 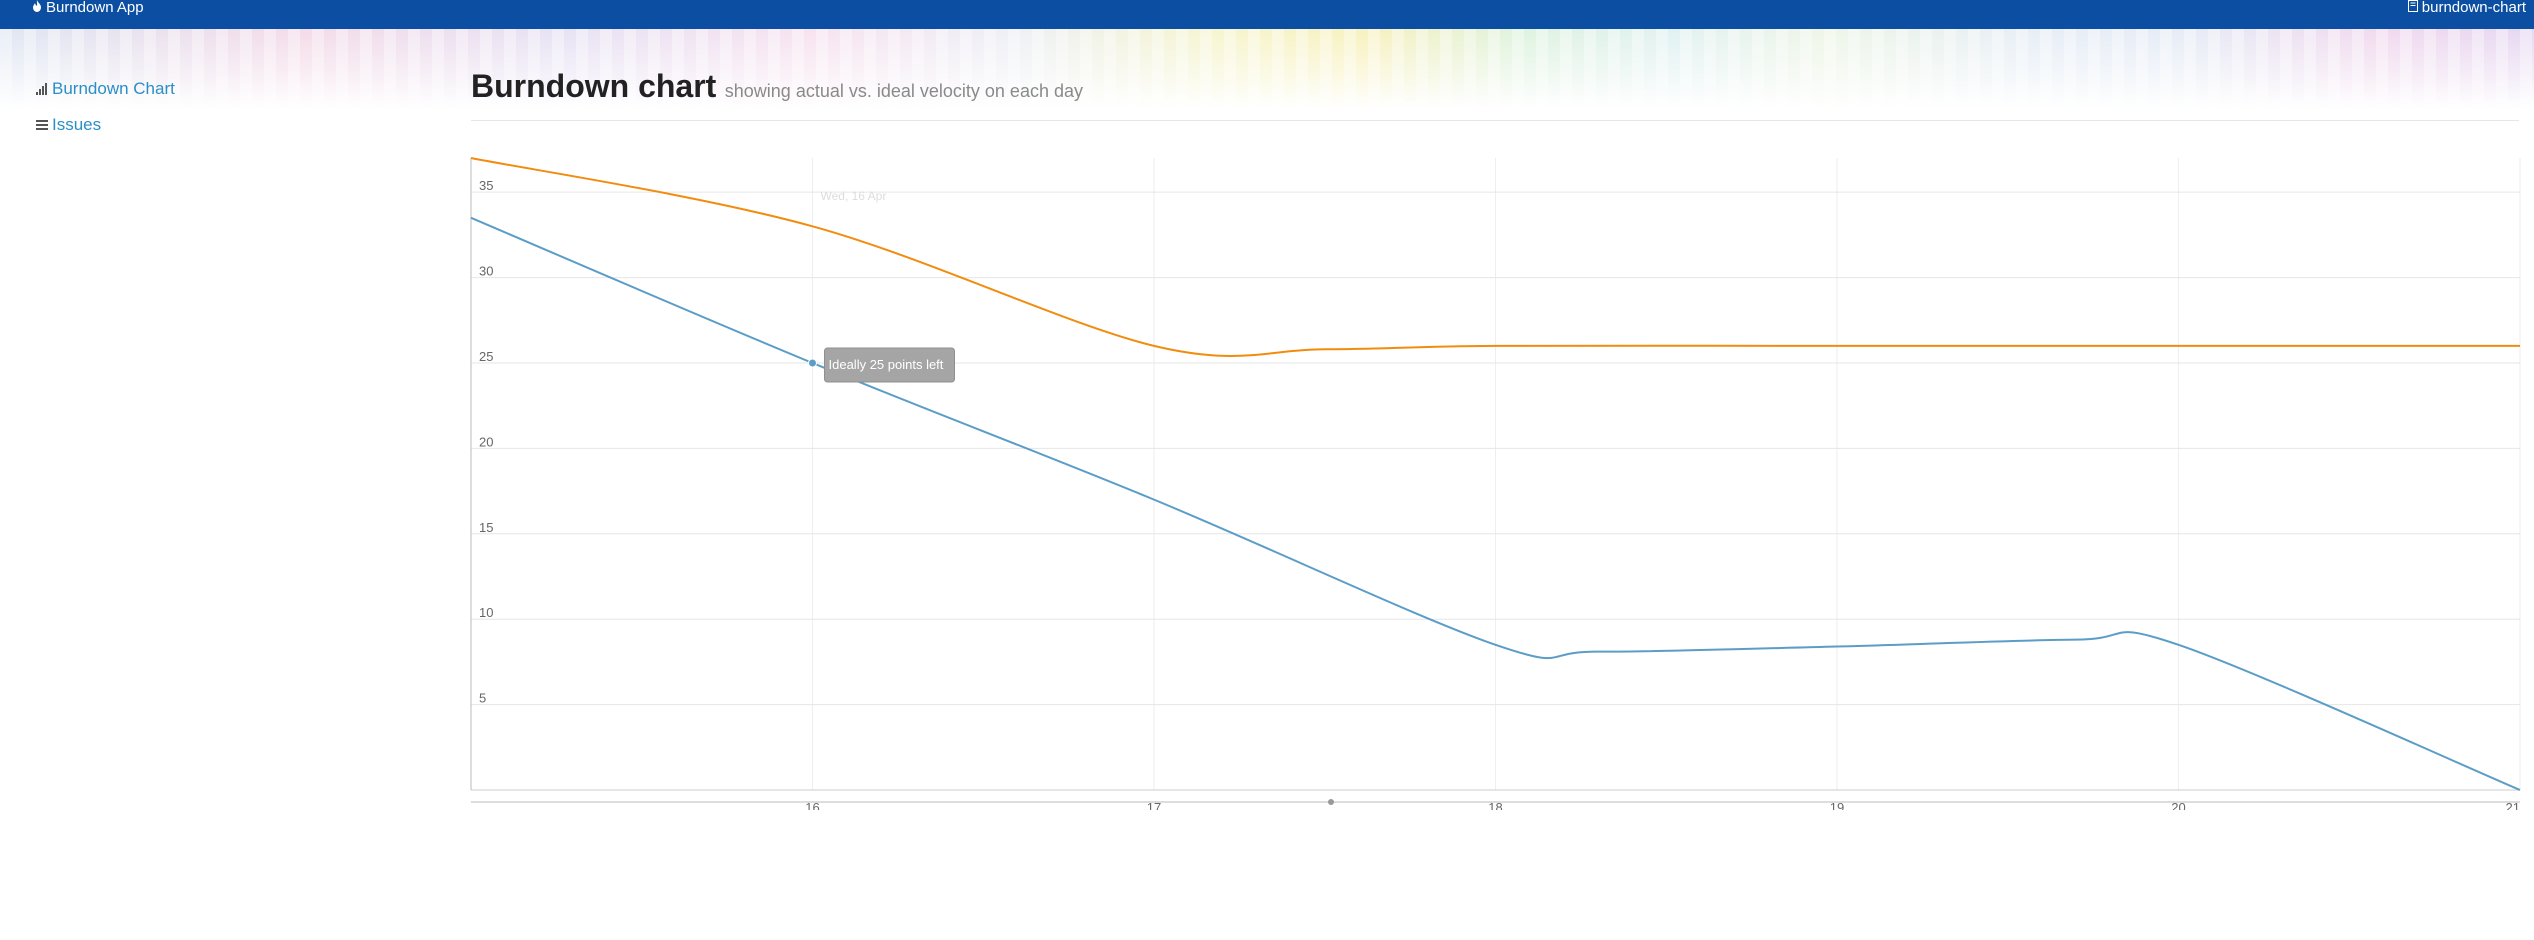 I want to click on brand-label: Burndown App, so click(x=95, y=8).